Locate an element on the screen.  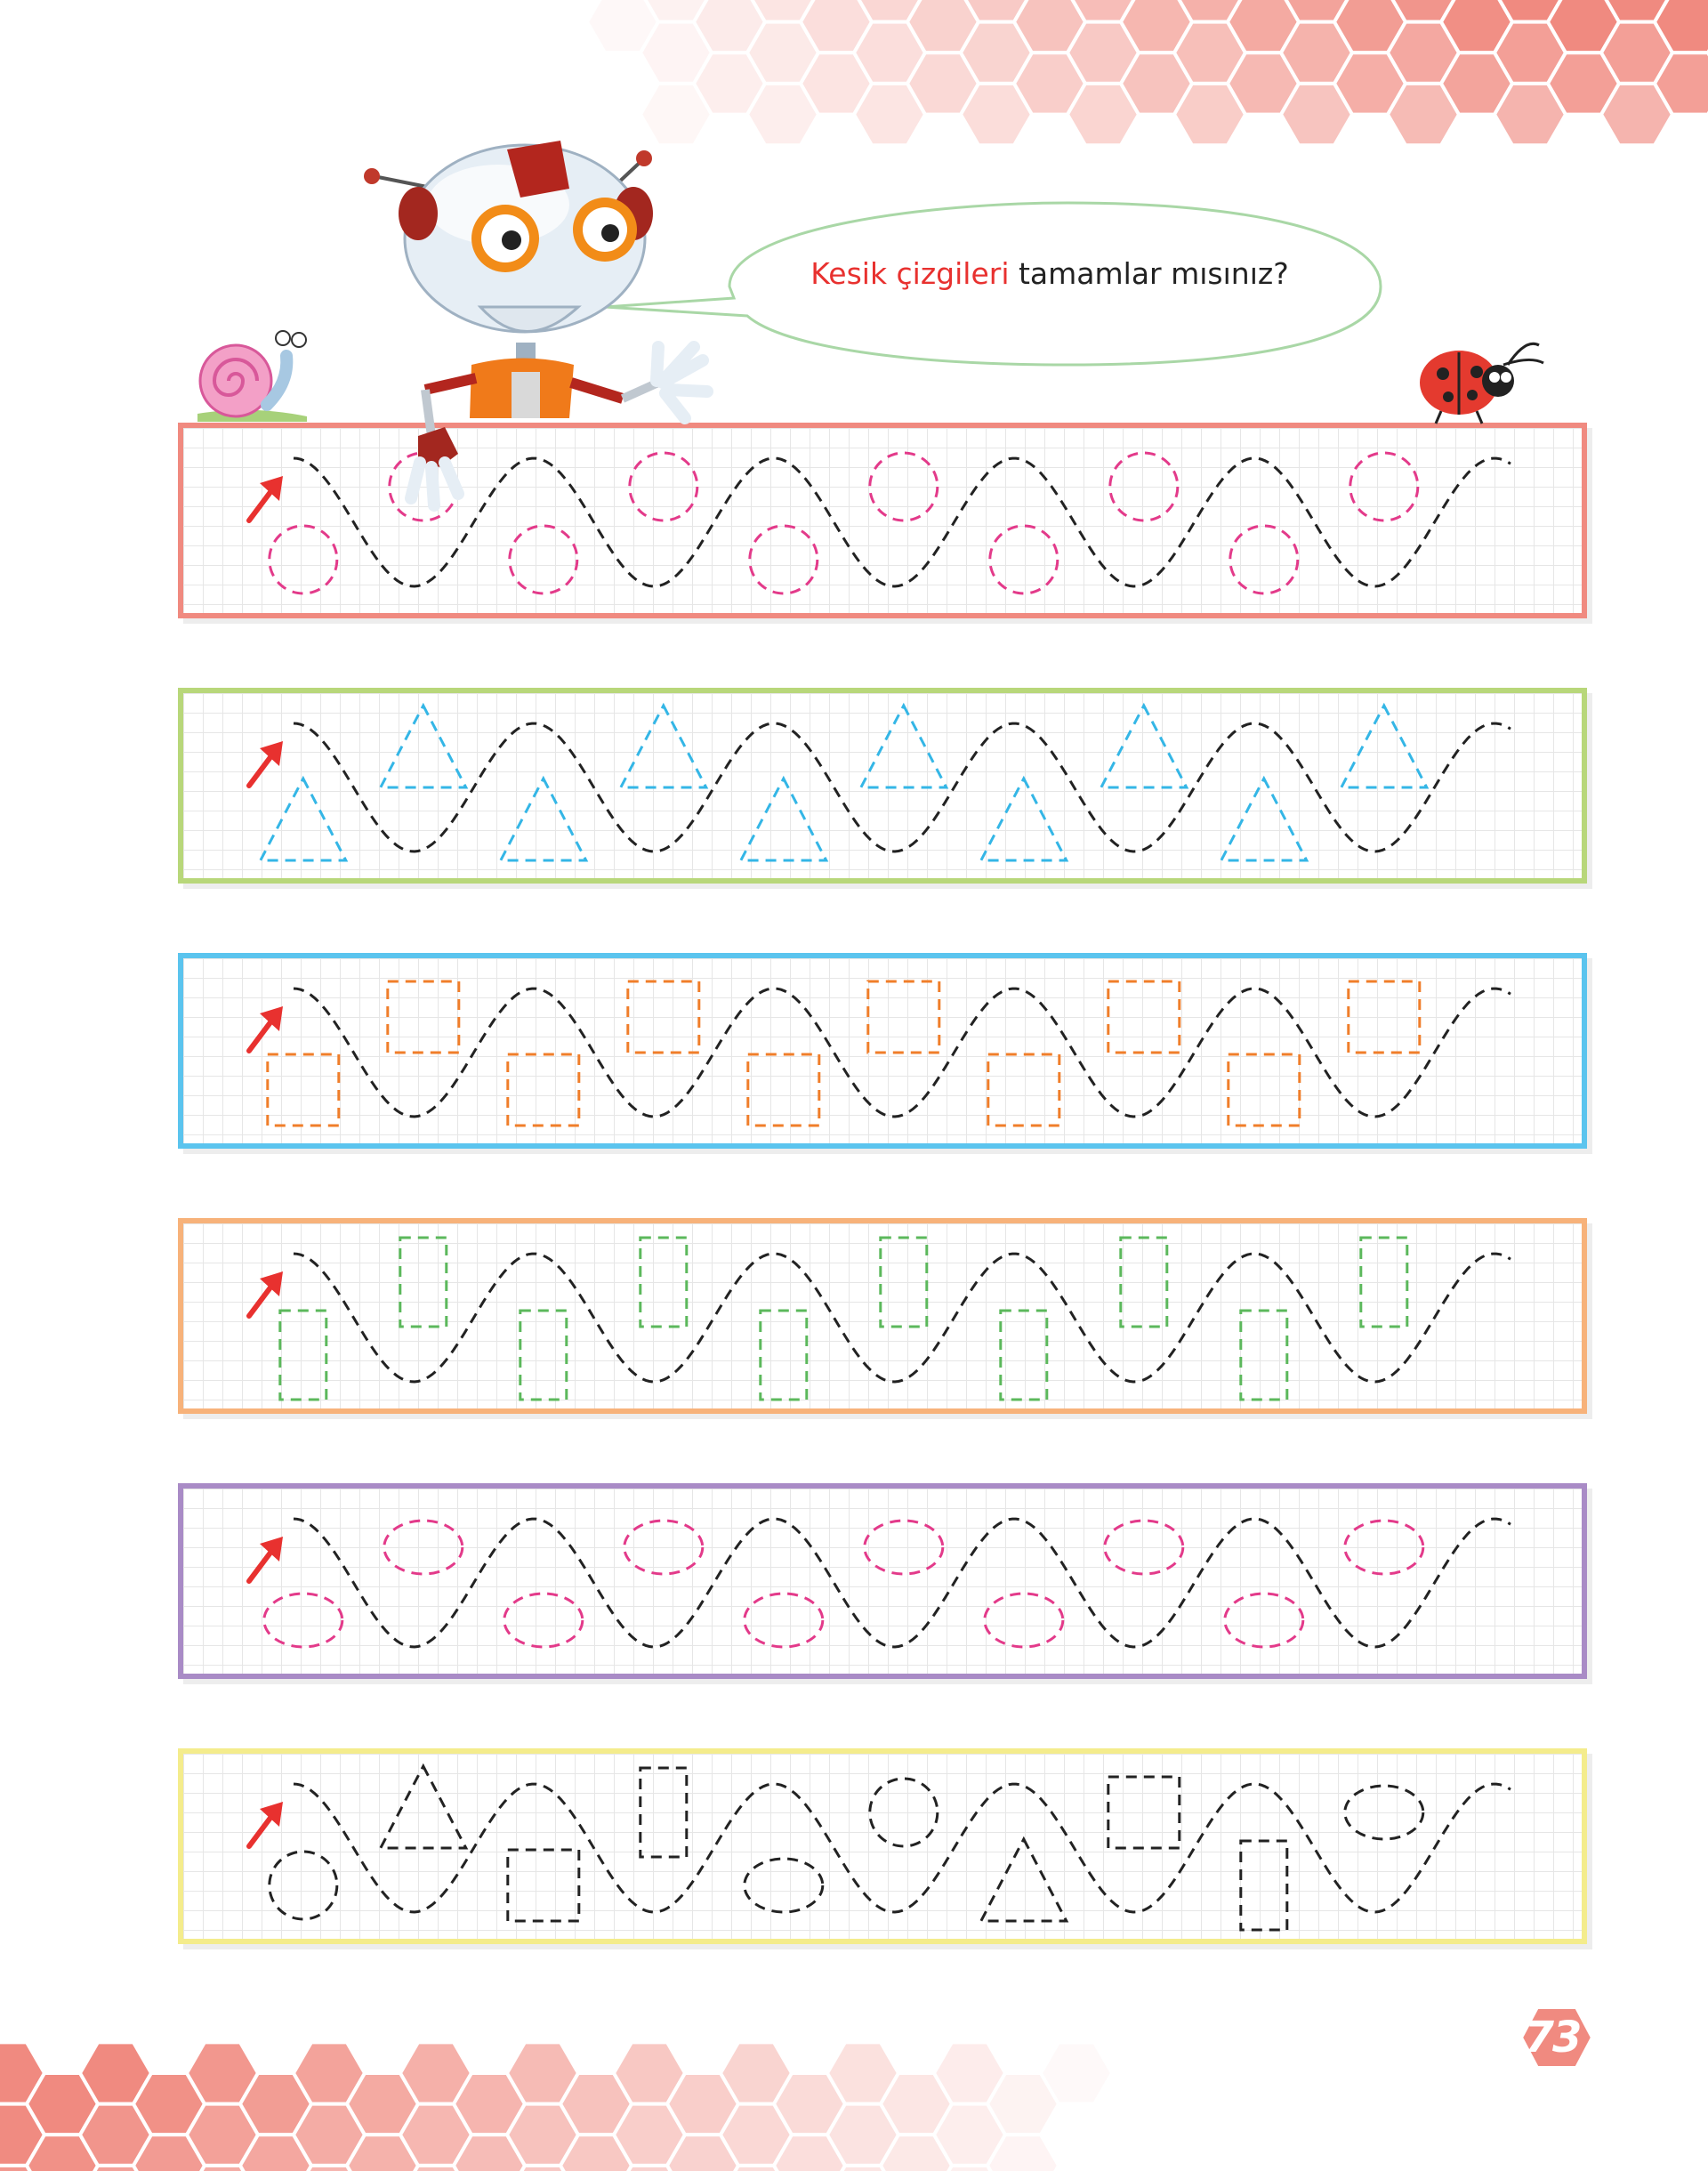
prompt-rest: tamamlar mısınız? is located at coordinates (1149, 273).